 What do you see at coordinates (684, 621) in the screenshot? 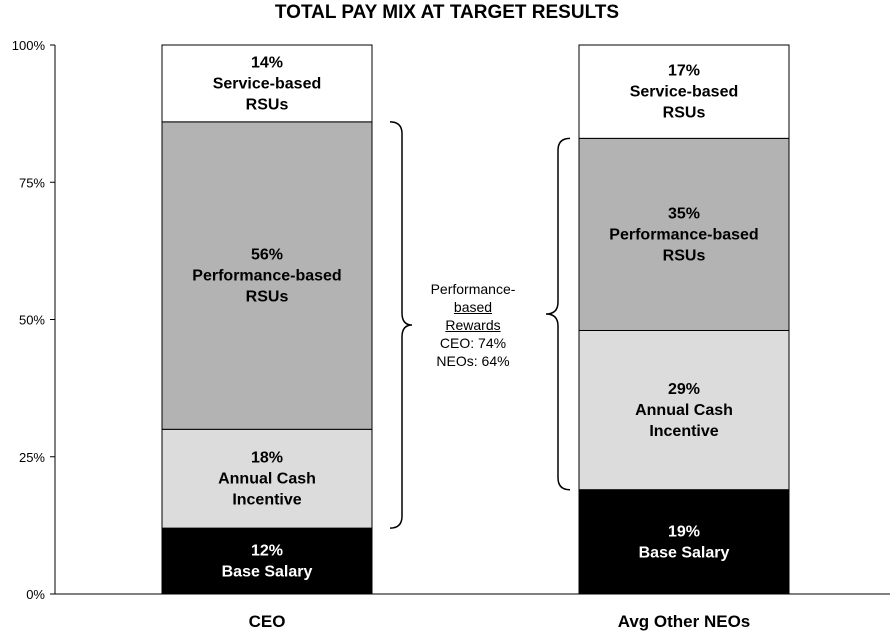
I see `category-label: Avg Other NEOs` at bounding box center [684, 621].